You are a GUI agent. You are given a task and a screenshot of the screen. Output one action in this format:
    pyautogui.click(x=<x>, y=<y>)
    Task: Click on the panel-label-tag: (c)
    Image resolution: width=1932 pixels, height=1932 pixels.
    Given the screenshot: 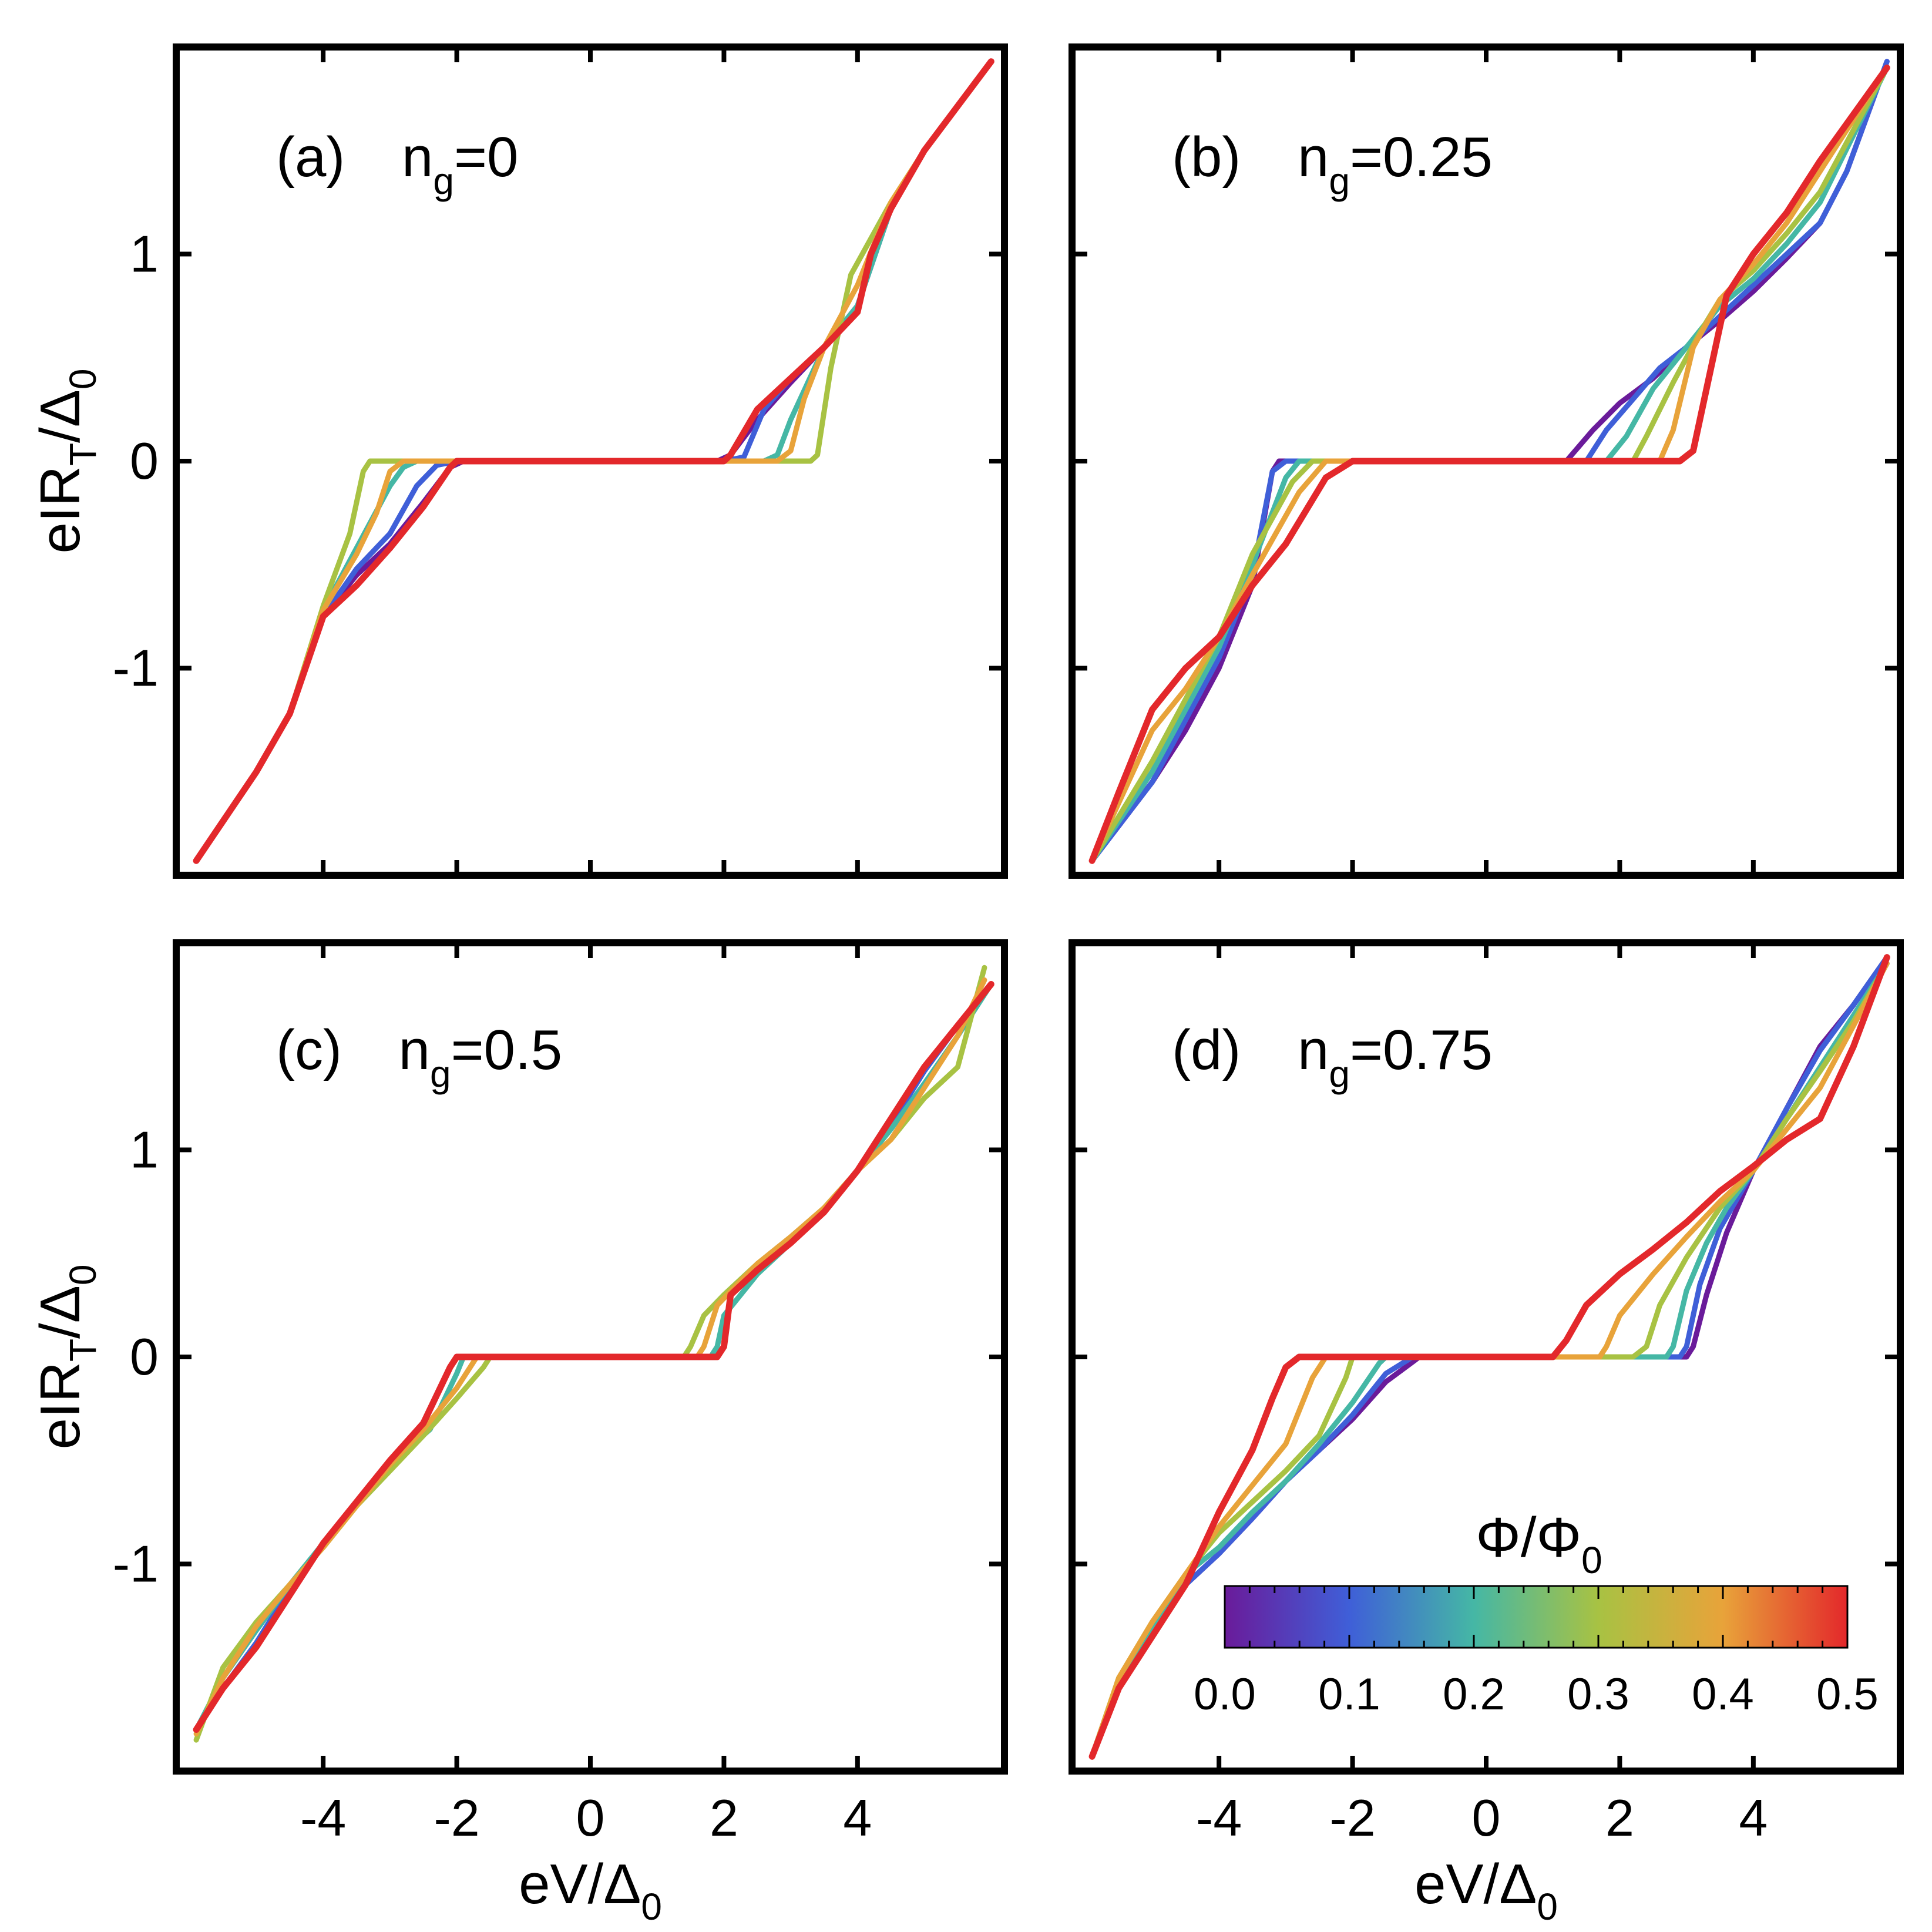 What is the action you would take?
    pyautogui.click(x=309, y=1050)
    